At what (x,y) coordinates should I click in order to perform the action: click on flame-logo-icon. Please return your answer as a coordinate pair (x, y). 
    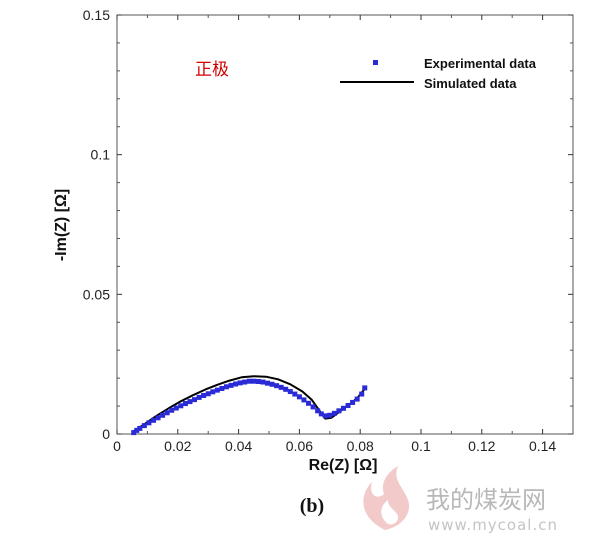
    Looking at the image, I should click on (386, 498).